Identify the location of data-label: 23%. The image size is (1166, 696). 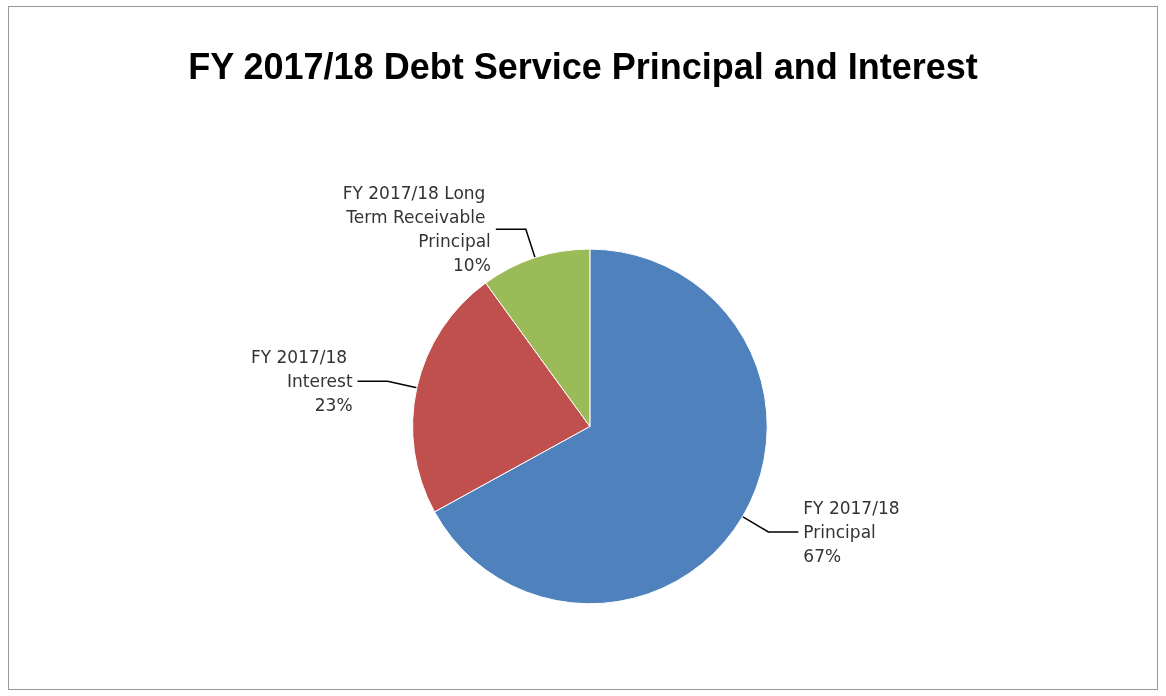
(333, 405).